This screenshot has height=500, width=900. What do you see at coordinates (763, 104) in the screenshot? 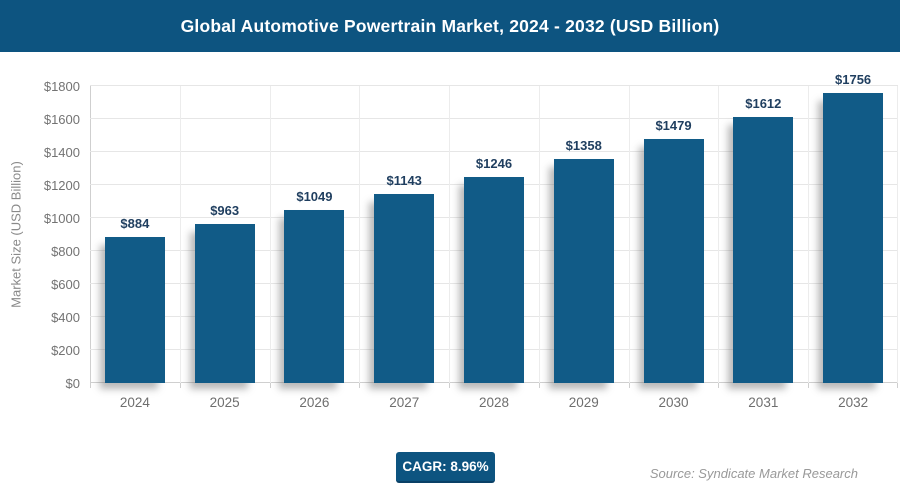
I see `bar-value-label: $1612` at bounding box center [763, 104].